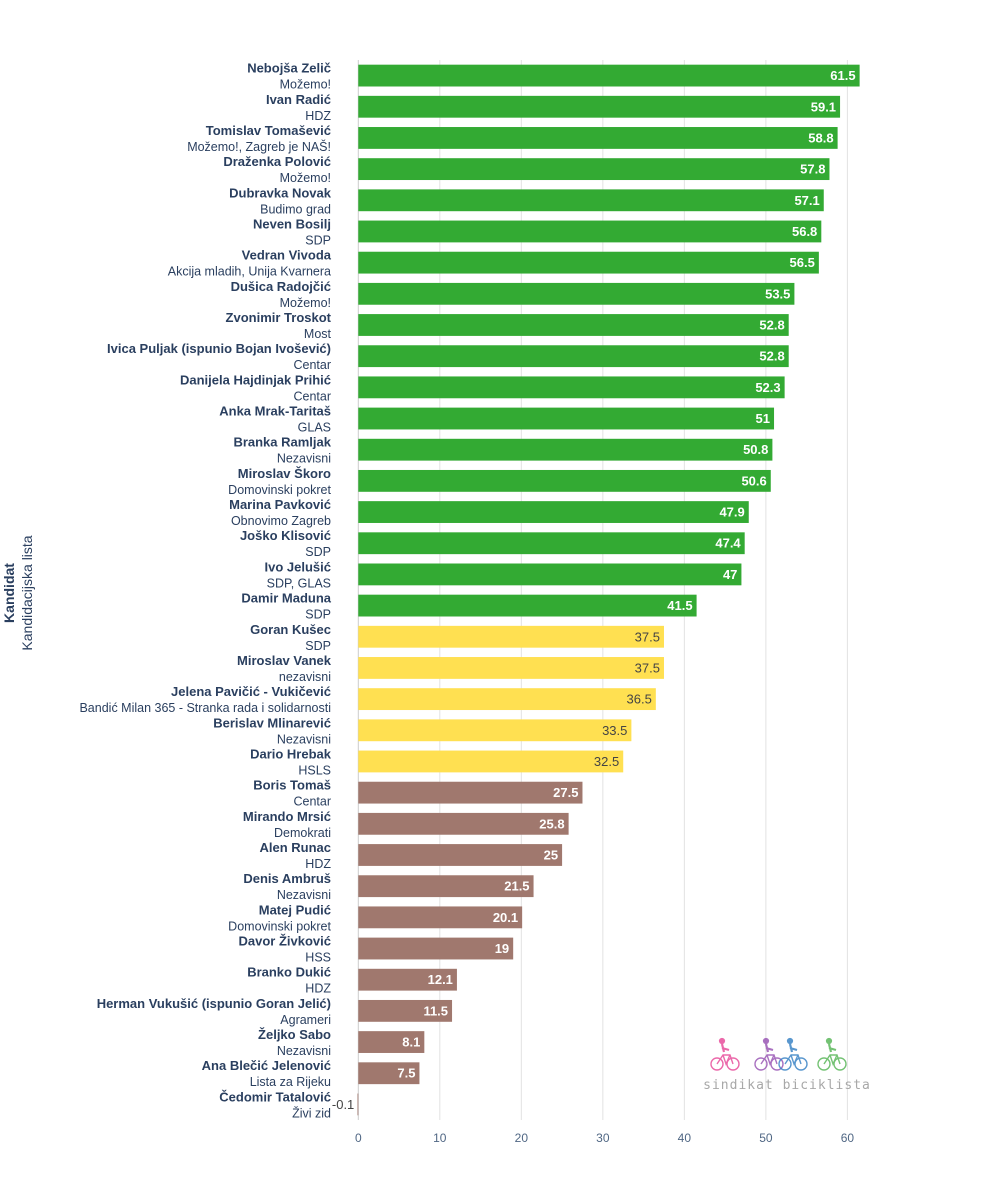  Describe the element at coordinates (312, 802) in the screenshot. I see `candidate-list: Centar` at that location.